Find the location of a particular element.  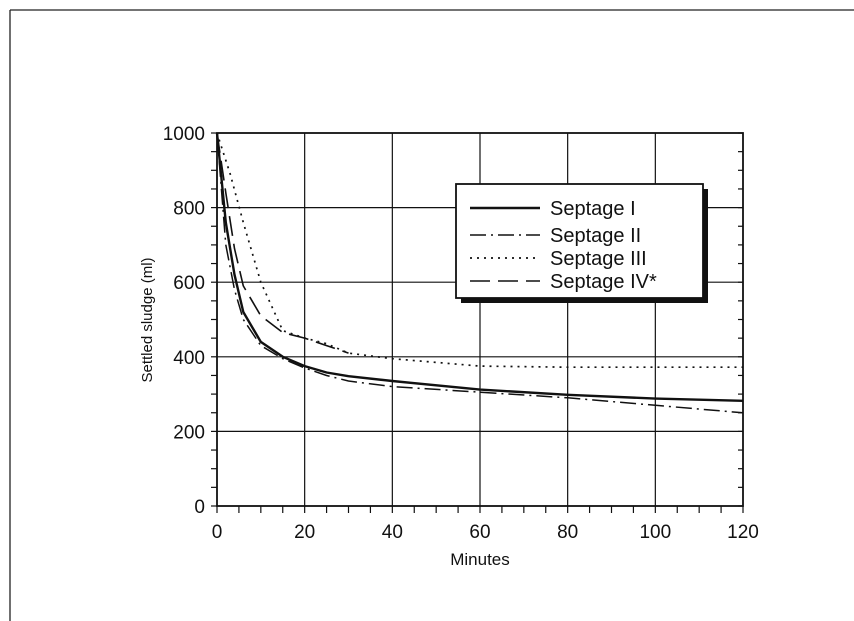

x-tick-label: 100 is located at coordinates (655, 532).